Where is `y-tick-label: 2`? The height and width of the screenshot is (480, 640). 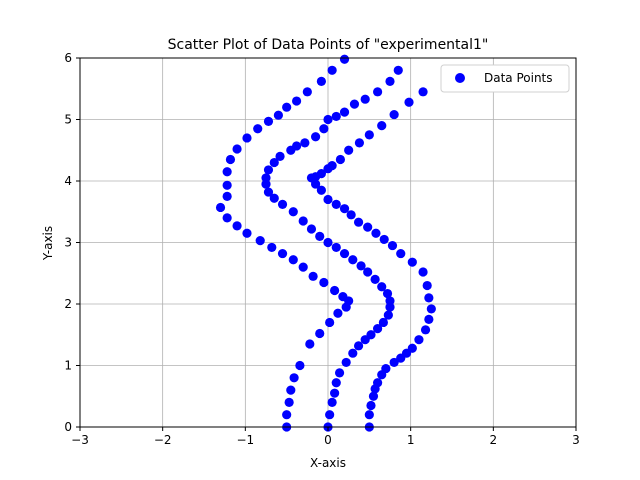
y-tick-label: 2 is located at coordinates (68, 304).